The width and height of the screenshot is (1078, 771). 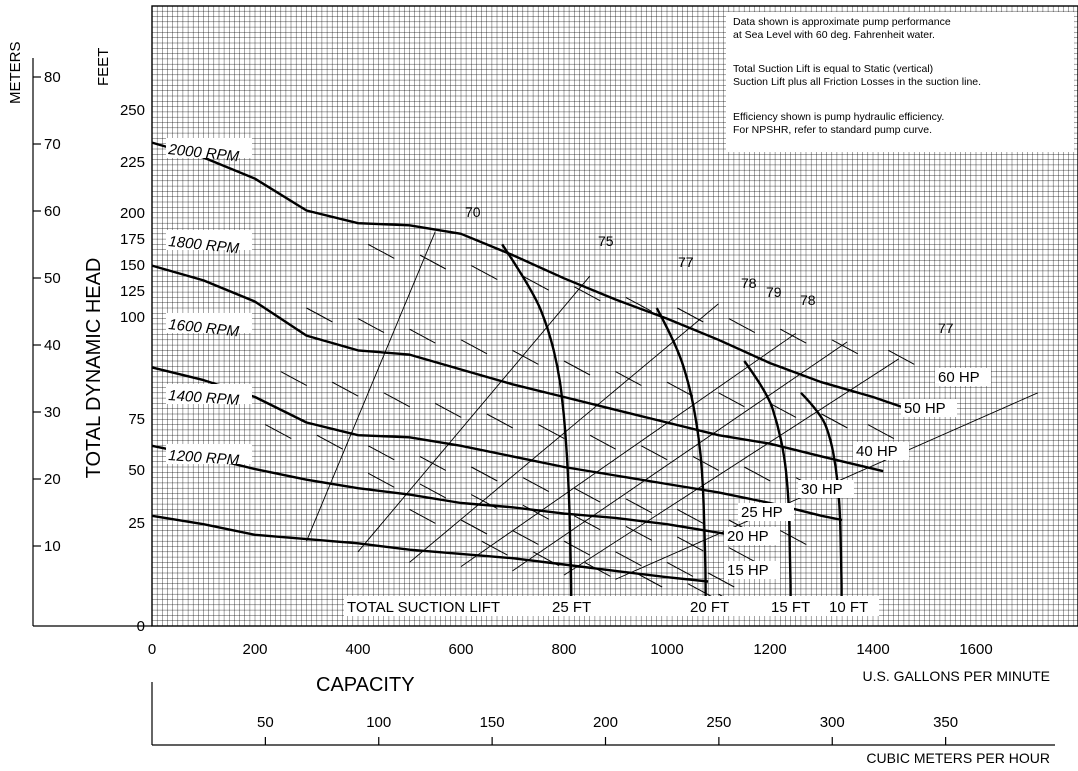 I want to click on meters-tick-label-50: 50, so click(x=52, y=278).